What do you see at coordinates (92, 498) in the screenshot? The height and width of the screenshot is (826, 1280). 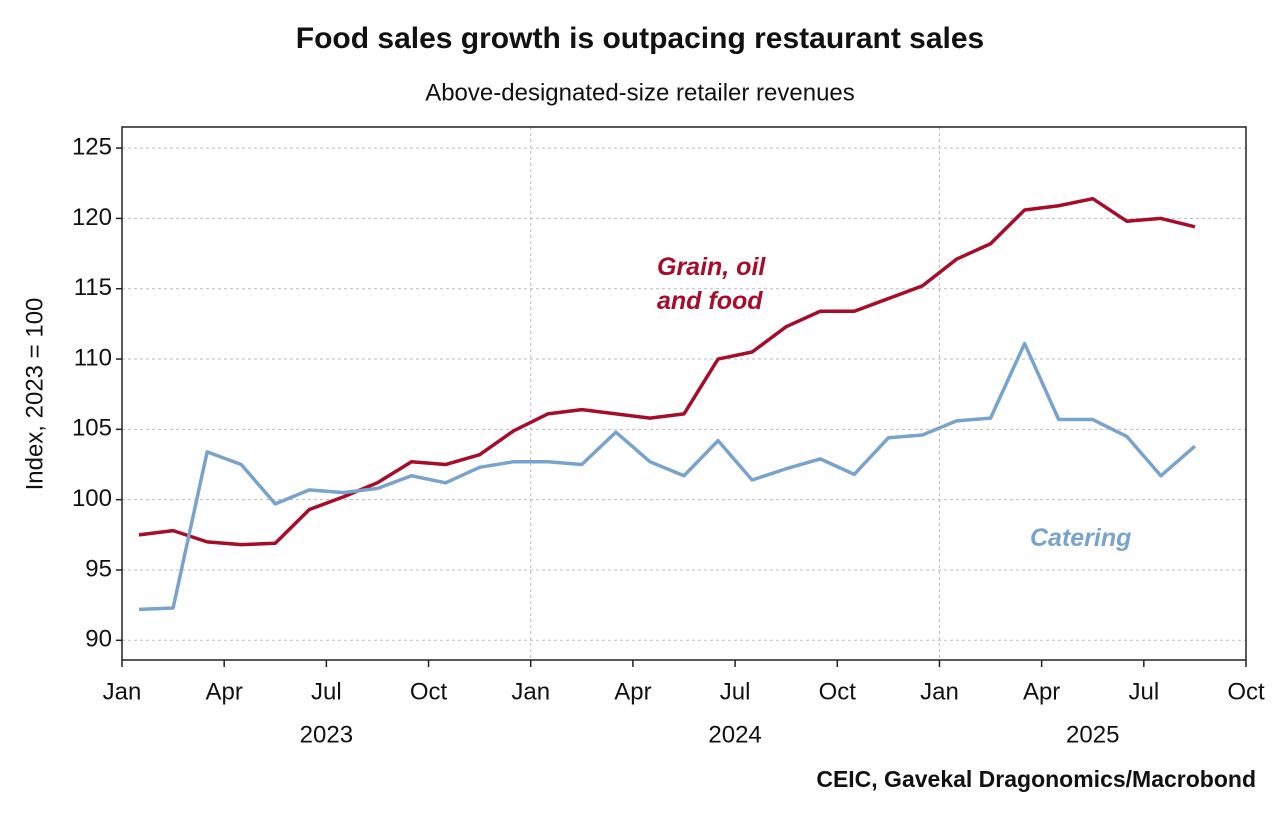 I see `y-tick-label: 100` at bounding box center [92, 498].